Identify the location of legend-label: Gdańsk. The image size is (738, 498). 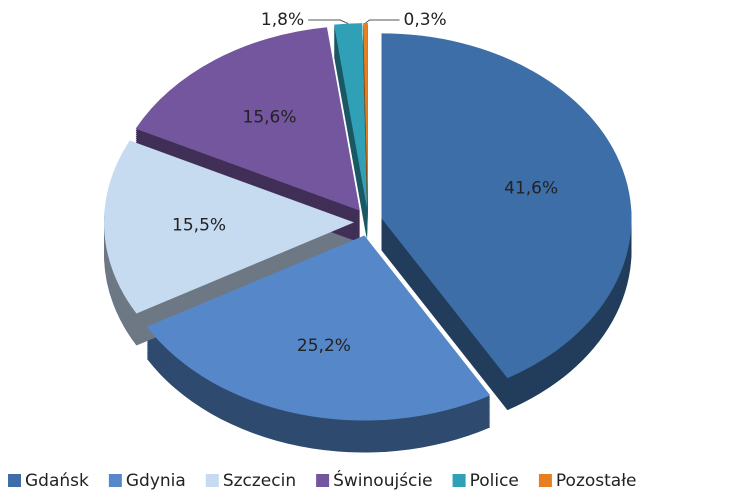
(57, 481).